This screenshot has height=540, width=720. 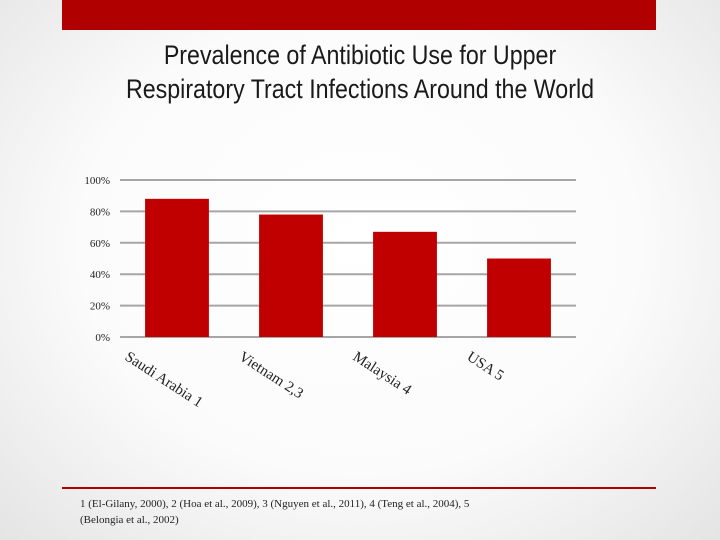 What do you see at coordinates (100, 275) in the screenshot?
I see `y-tick-label: 40%` at bounding box center [100, 275].